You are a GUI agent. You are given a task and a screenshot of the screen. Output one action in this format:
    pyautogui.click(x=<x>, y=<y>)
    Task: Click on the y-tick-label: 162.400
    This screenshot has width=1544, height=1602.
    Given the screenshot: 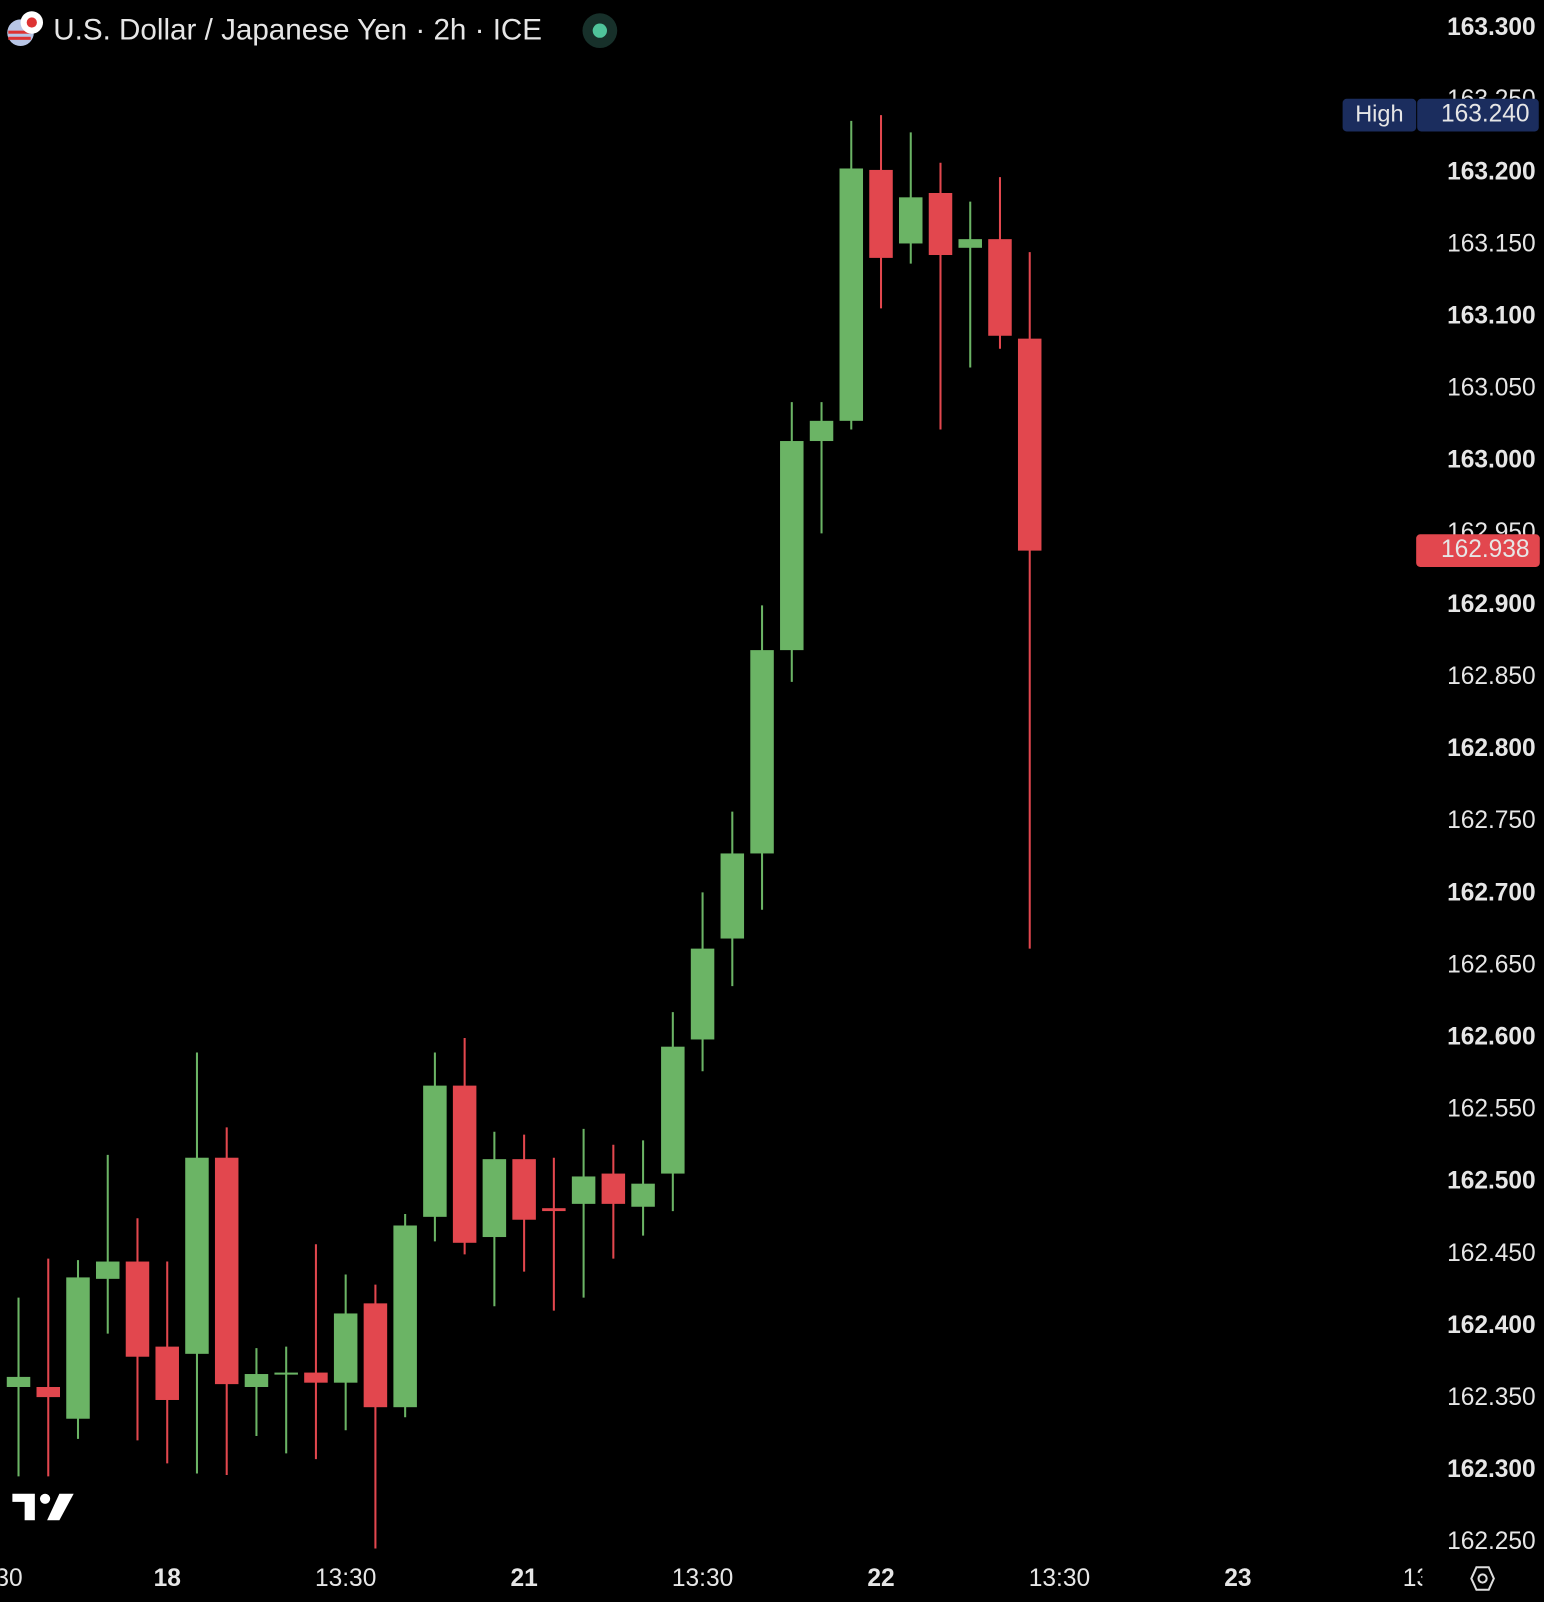 What is the action you would take?
    pyautogui.click(x=1491, y=1325)
    